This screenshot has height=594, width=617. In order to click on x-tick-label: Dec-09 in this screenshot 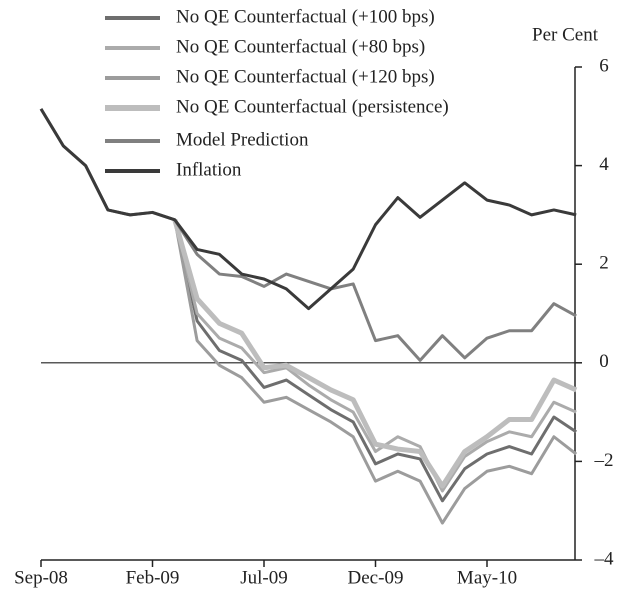, I will do `click(376, 577)`.